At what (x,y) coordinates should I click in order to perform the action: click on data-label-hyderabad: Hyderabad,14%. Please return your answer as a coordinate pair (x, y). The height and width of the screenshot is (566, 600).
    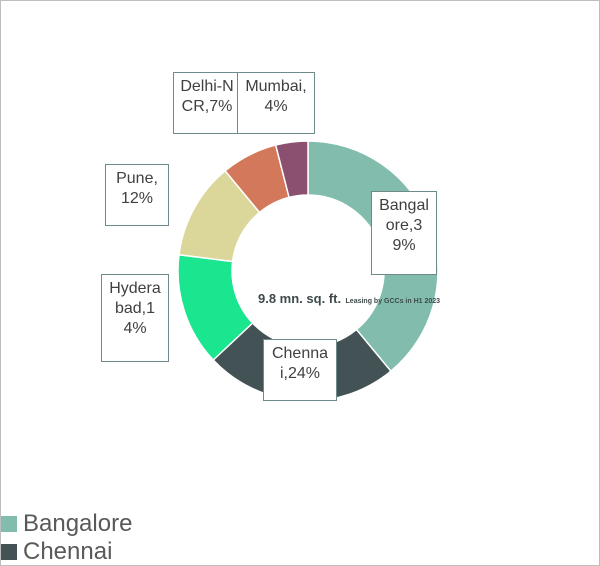
    Looking at the image, I should click on (135, 318).